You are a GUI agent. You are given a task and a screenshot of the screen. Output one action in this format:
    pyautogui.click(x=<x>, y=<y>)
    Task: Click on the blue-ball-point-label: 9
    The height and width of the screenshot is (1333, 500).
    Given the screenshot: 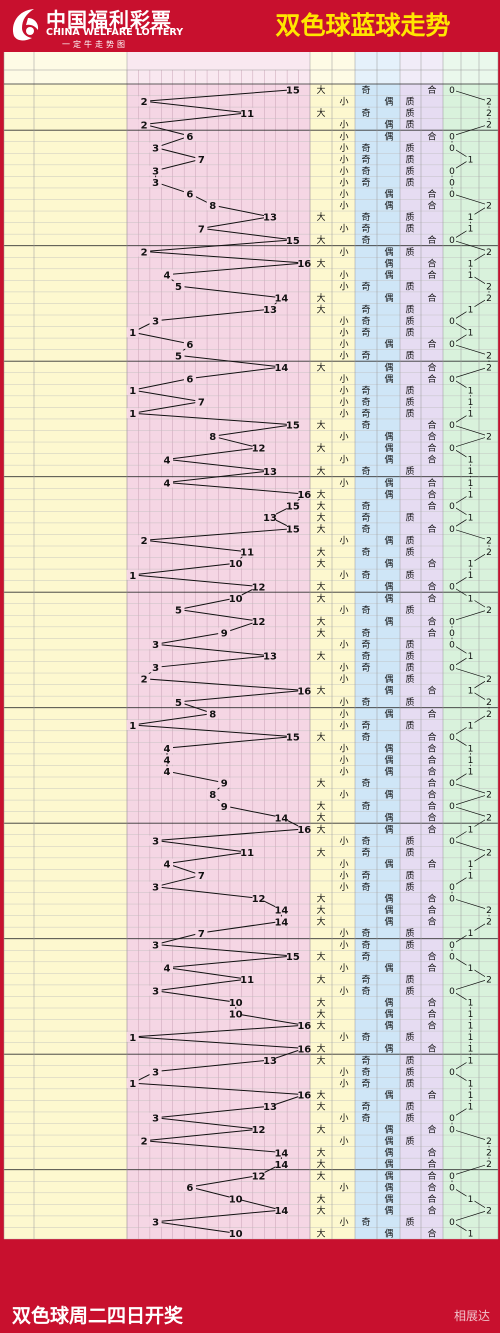 What is the action you would take?
    pyautogui.click(x=224, y=634)
    